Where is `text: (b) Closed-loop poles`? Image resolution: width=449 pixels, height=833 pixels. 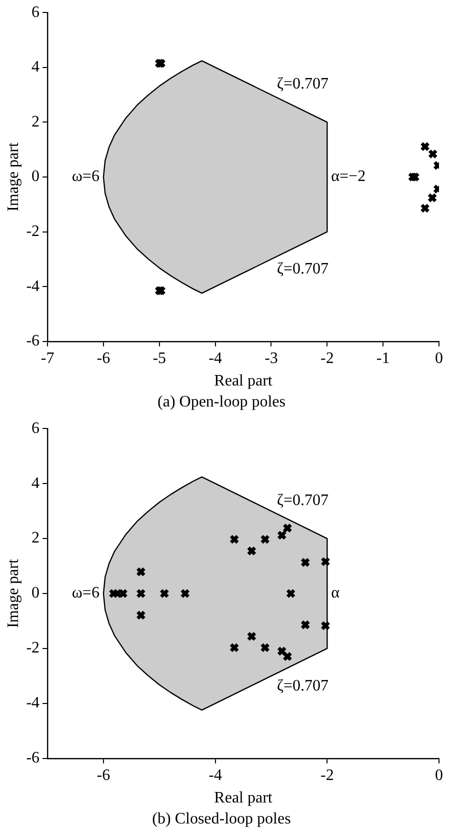 text: (b) Closed-loop poles is located at coordinates (221, 819).